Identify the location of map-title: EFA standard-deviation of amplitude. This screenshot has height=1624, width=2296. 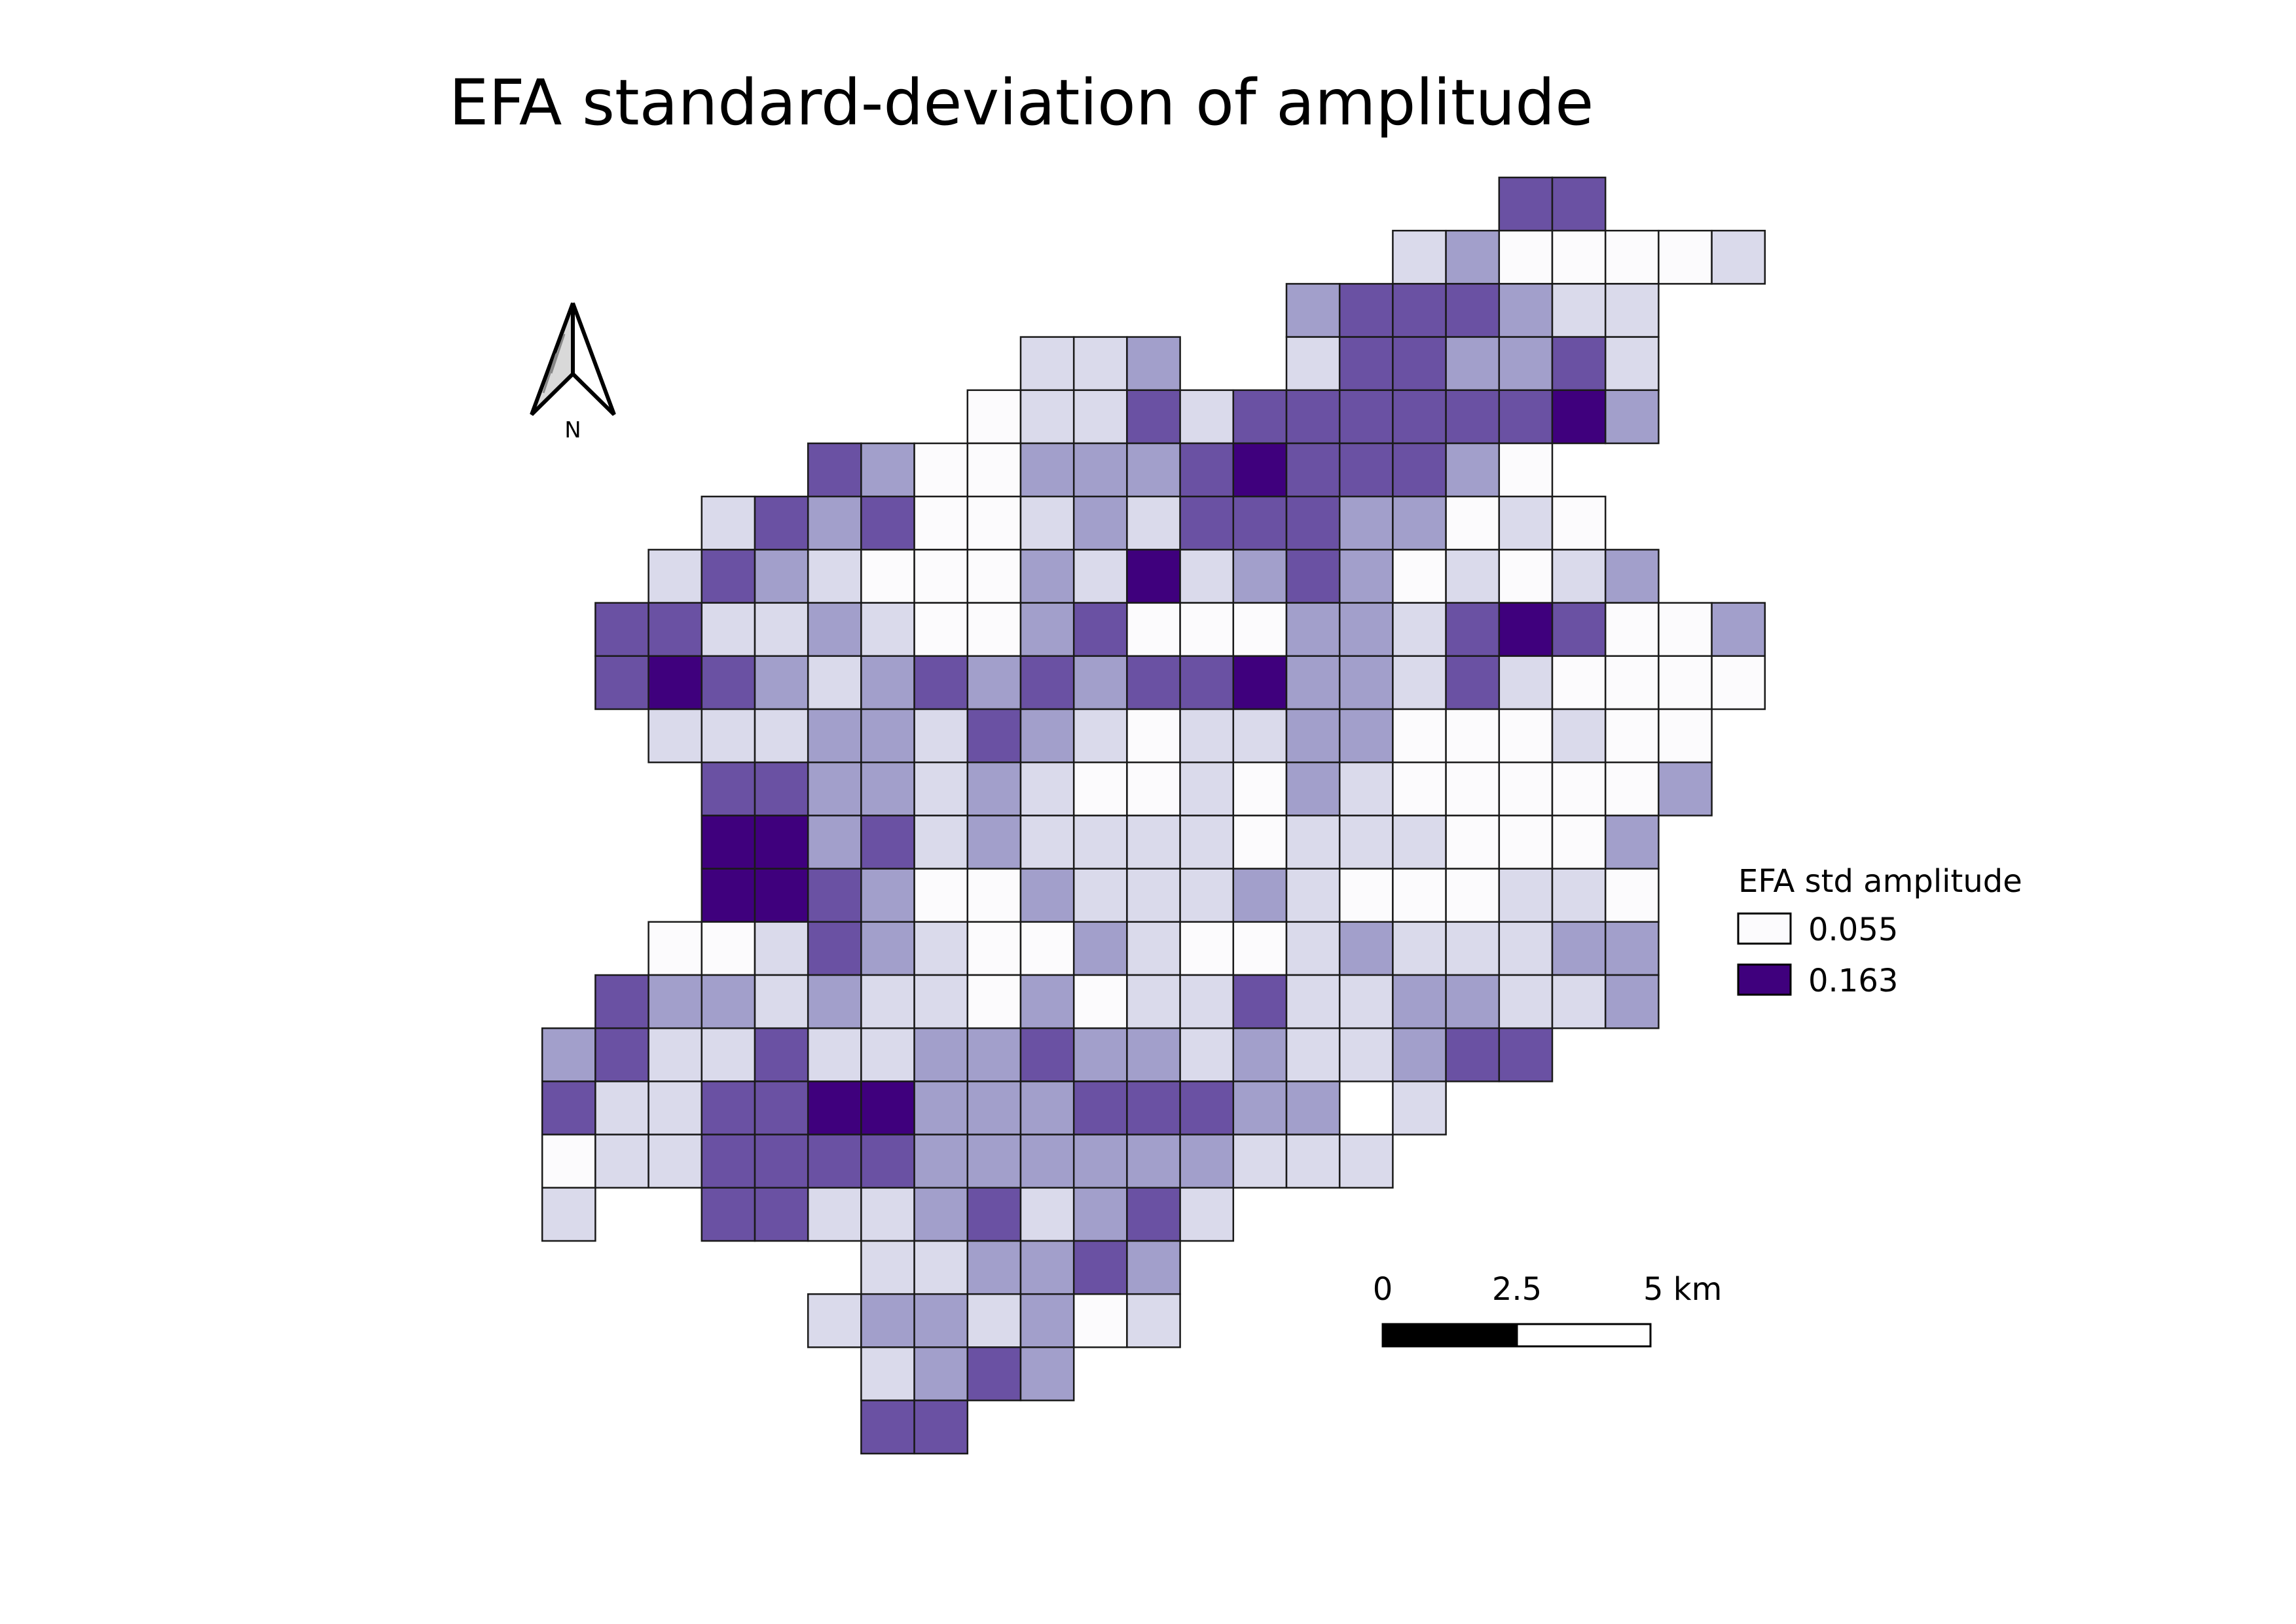
(1021, 102).